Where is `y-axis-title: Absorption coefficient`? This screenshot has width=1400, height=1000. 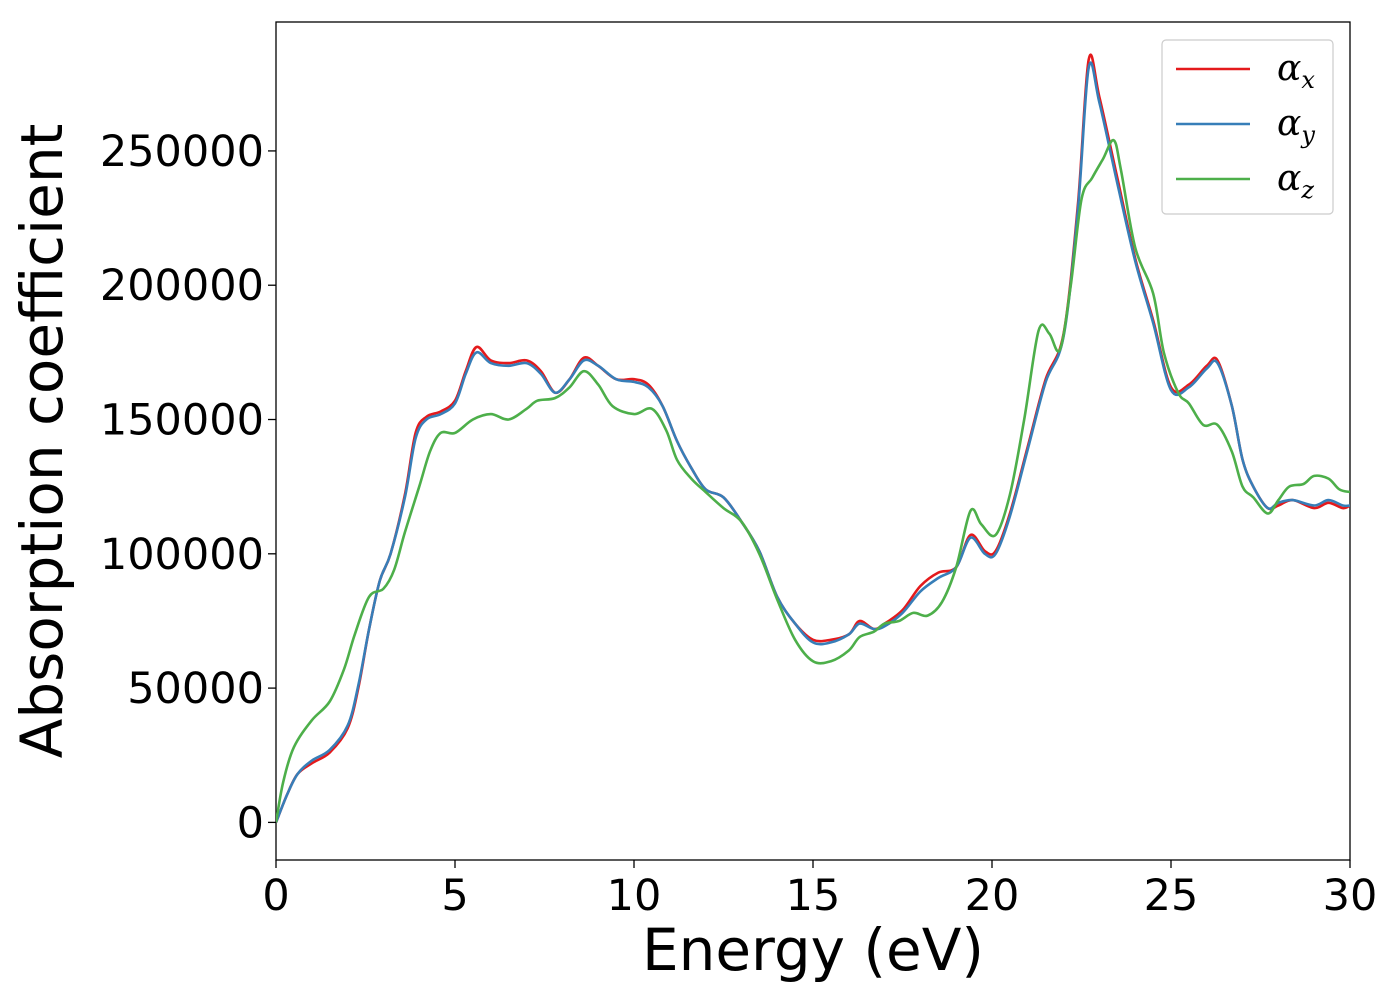
y-axis-title: Absorption coefficient is located at coordinates (42, 441).